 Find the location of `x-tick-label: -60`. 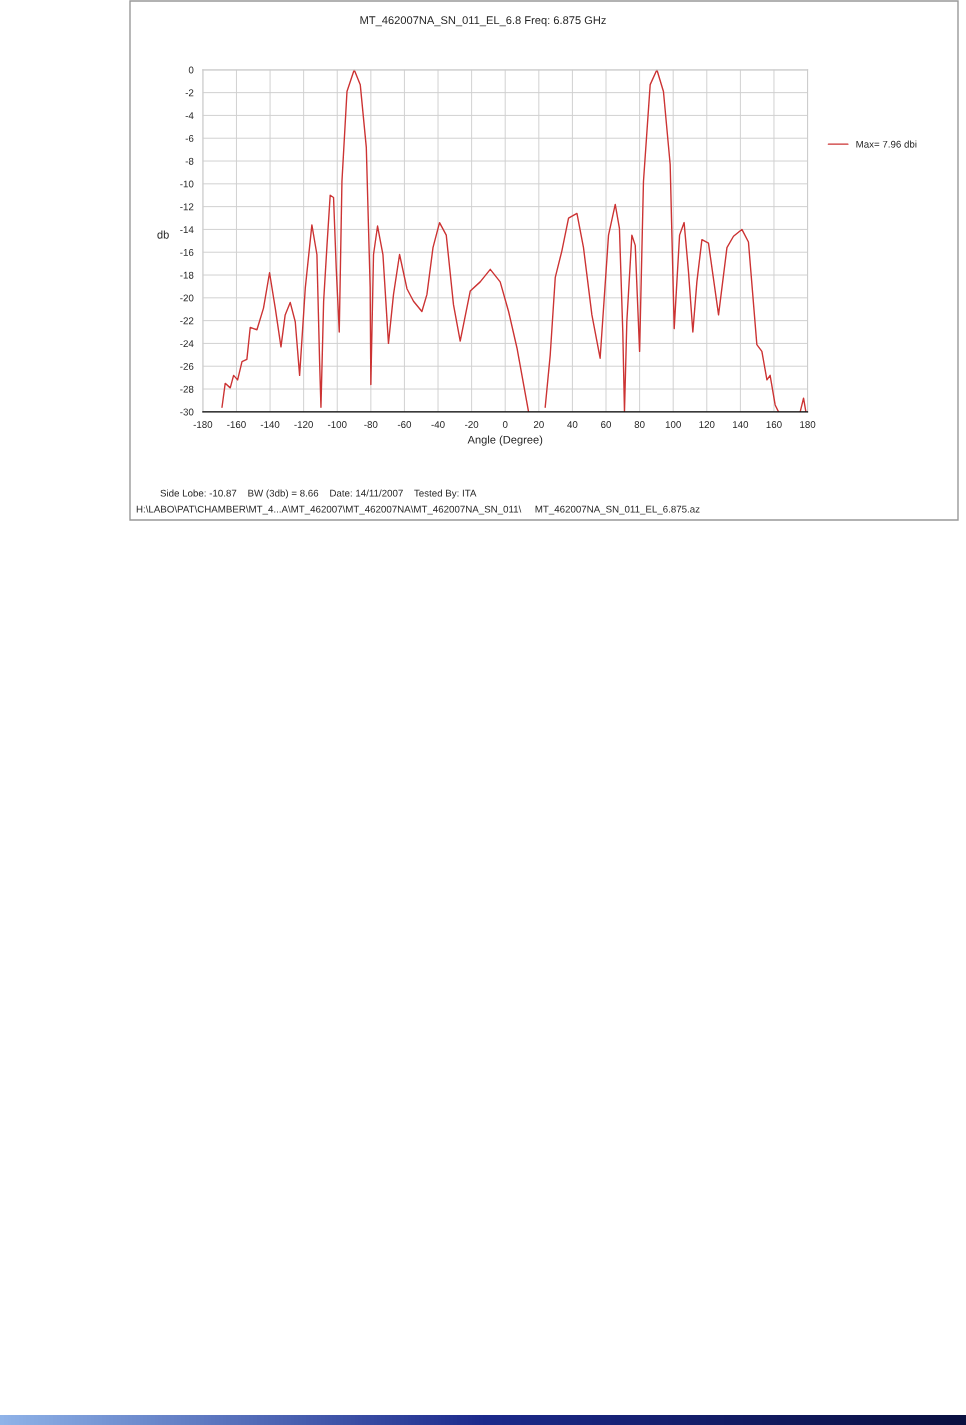

x-tick-label: -60 is located at coordinates (404, 424).